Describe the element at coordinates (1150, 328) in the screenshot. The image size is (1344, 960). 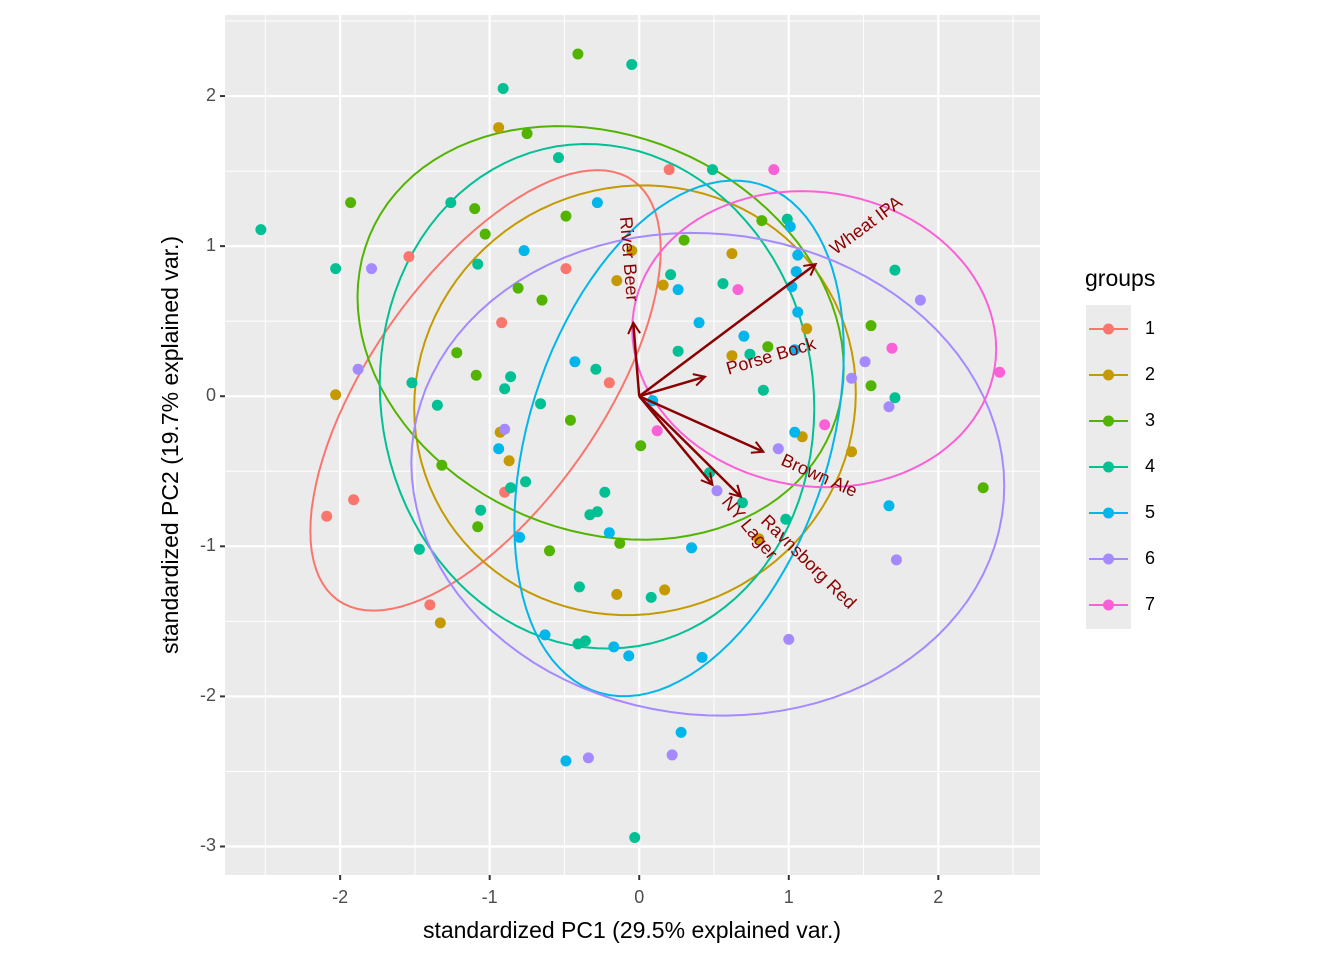
I see `legend-label: 1` at that location.